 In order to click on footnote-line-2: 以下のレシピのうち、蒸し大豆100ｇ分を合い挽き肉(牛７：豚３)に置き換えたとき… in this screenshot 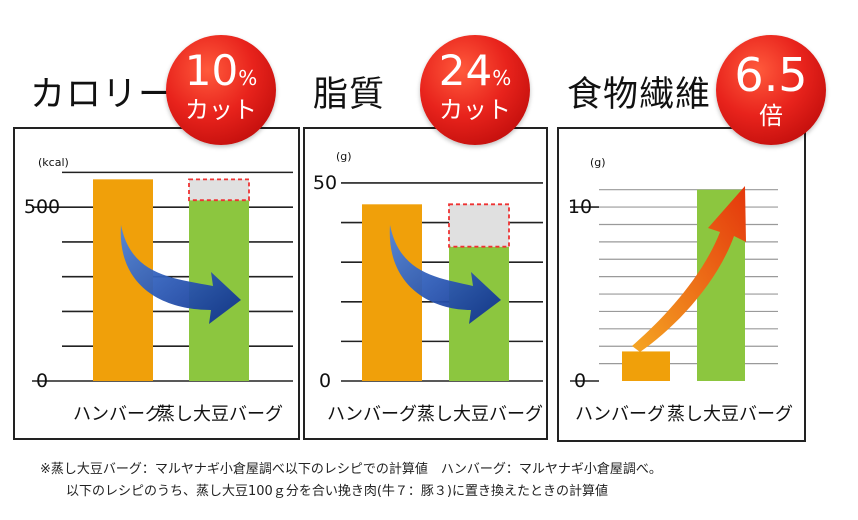, I will do `click(337, 491)`.